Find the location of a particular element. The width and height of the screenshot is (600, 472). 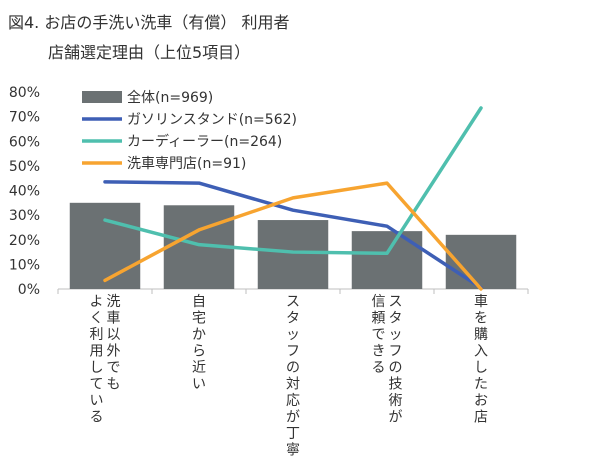

x-category-label: 信頼できる is located at coordinates (379, 335).